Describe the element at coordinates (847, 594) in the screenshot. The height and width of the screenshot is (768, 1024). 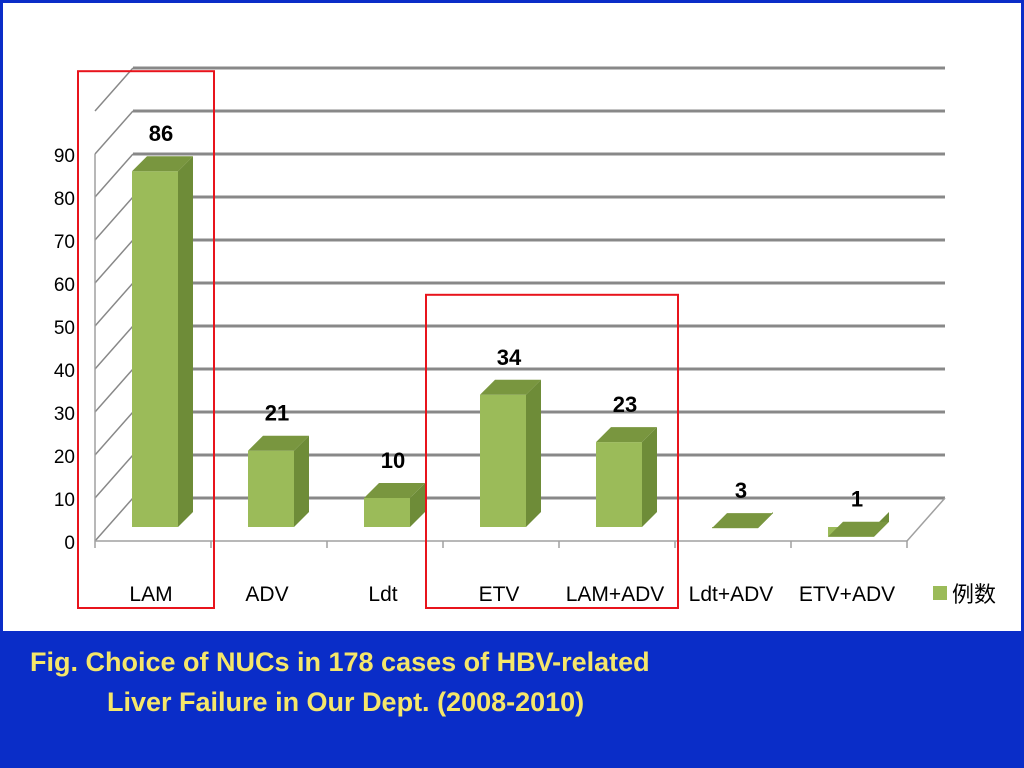
I see `x-tick-label: ETV+ADV` at that location.